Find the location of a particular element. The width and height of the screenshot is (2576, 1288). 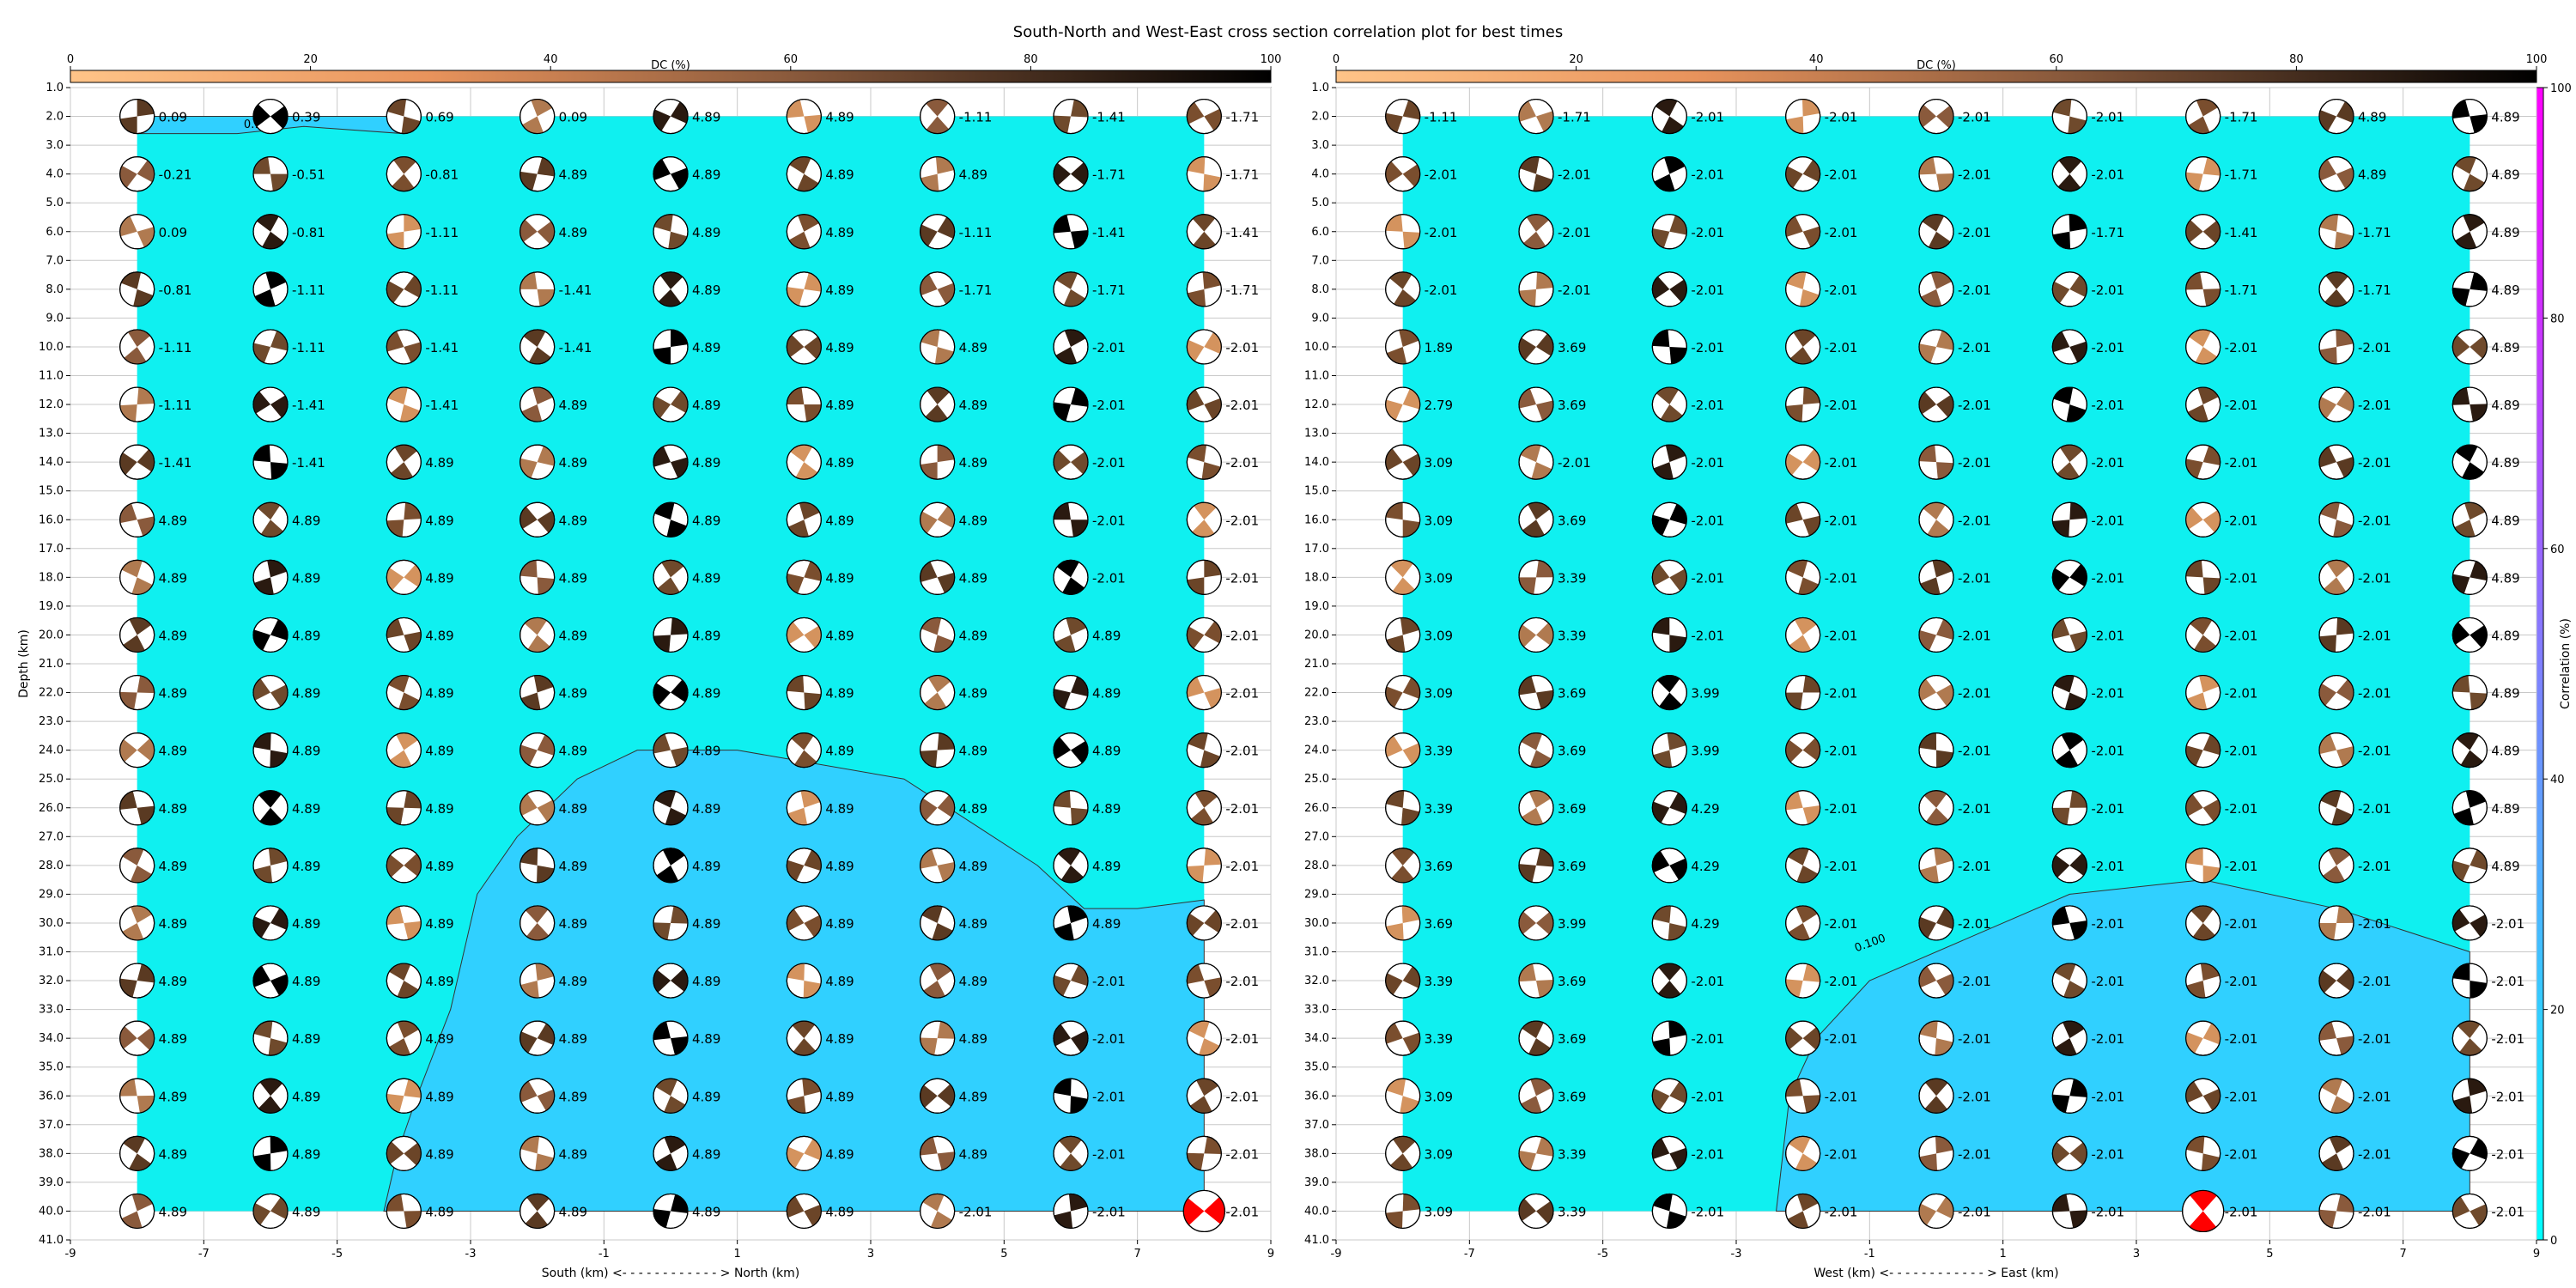

dc-tick-label: 20 is located at coordinates (1576, 59).